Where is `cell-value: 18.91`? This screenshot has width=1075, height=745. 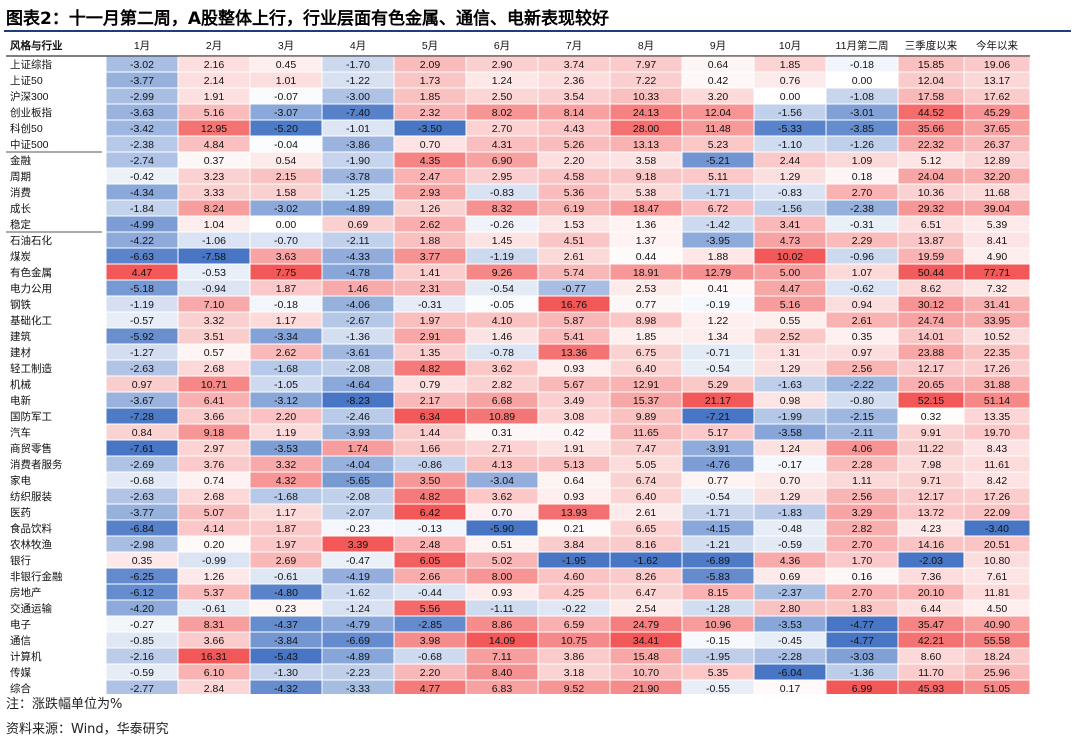
cell-value: 18.91 is located at coordinates (646, 273).